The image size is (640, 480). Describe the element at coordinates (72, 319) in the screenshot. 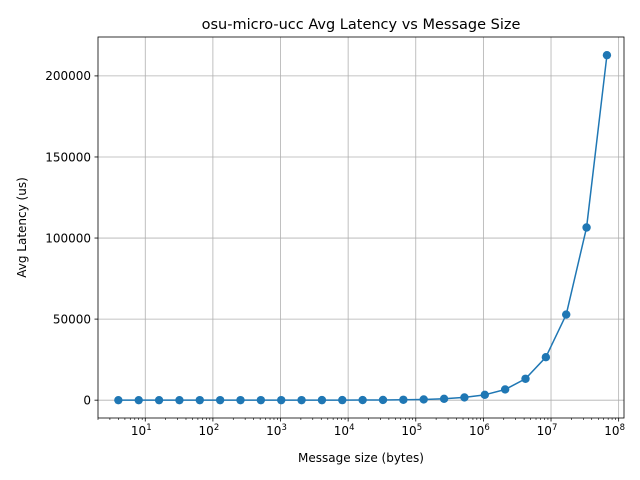

I see `y-tick-label: 50000` at that location.